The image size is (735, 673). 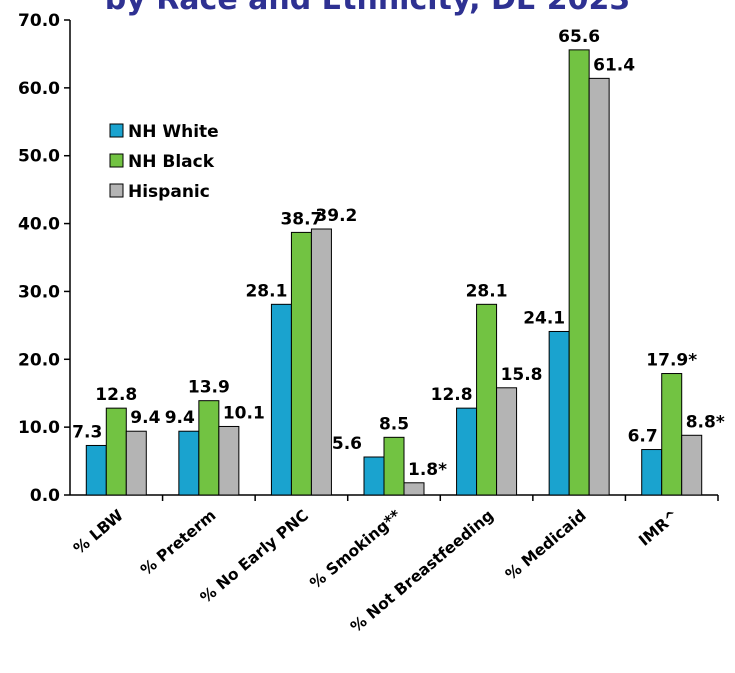 What do you see at coordinates (507, 441) in the screenshot?
I see `bar-hispanic-not-breastfeeding` at bounding box center [507, 441].